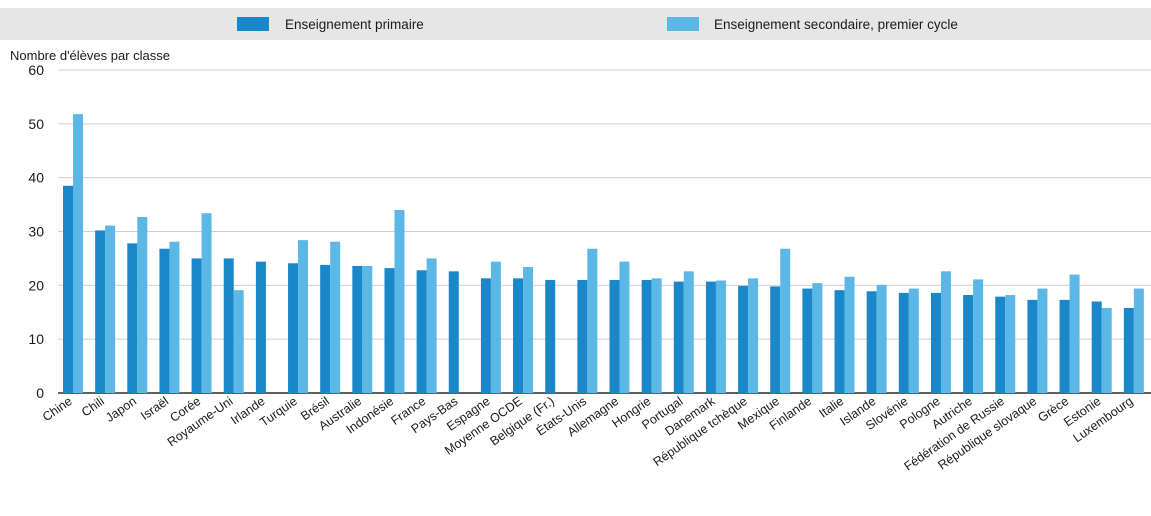 The height and width of the screenshot is (516, 1151). I want to click on legend-swatch-primary, so click(253, 24).